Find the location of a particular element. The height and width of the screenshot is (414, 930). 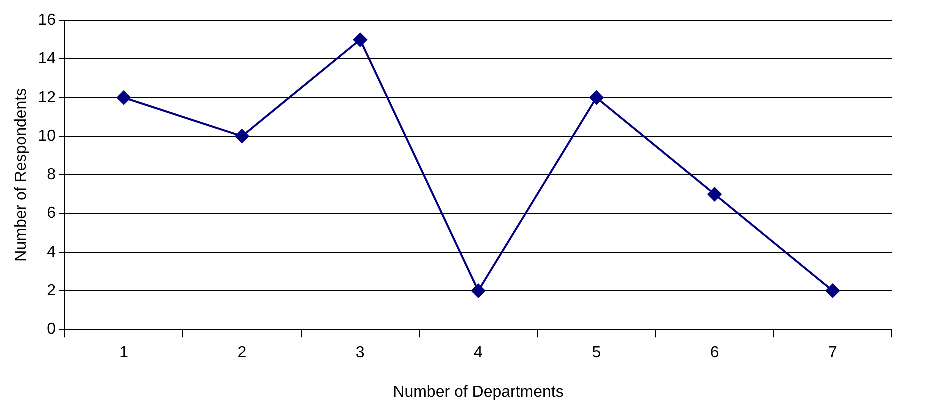

y-tick-label: 14 is located at coordinates (47, 59).